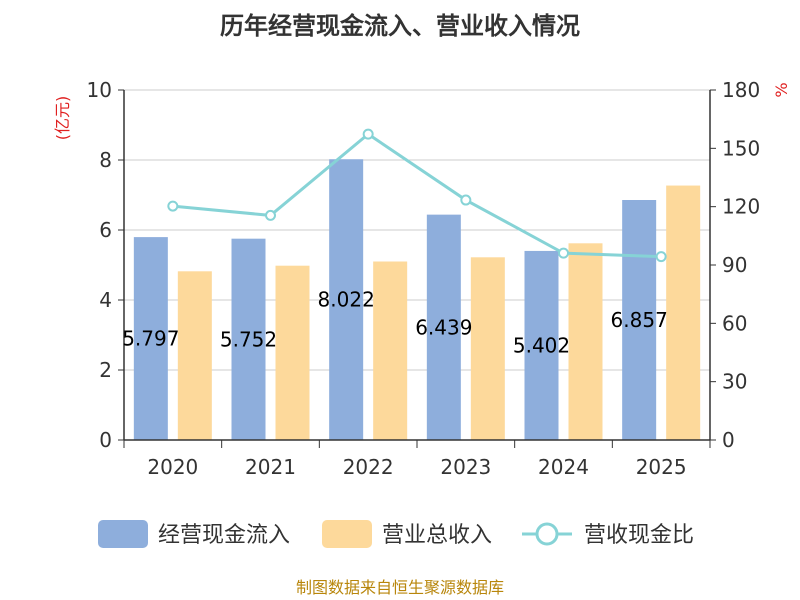  I want to click on legend-label-cash-inflow: 经营现金流入, so click(224, 535).